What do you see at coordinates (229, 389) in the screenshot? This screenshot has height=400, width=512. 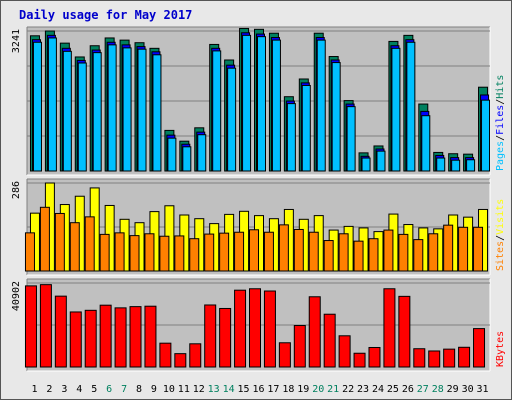 I see `x-tick-label-day-14: 14` at bounding box center [229, 389].